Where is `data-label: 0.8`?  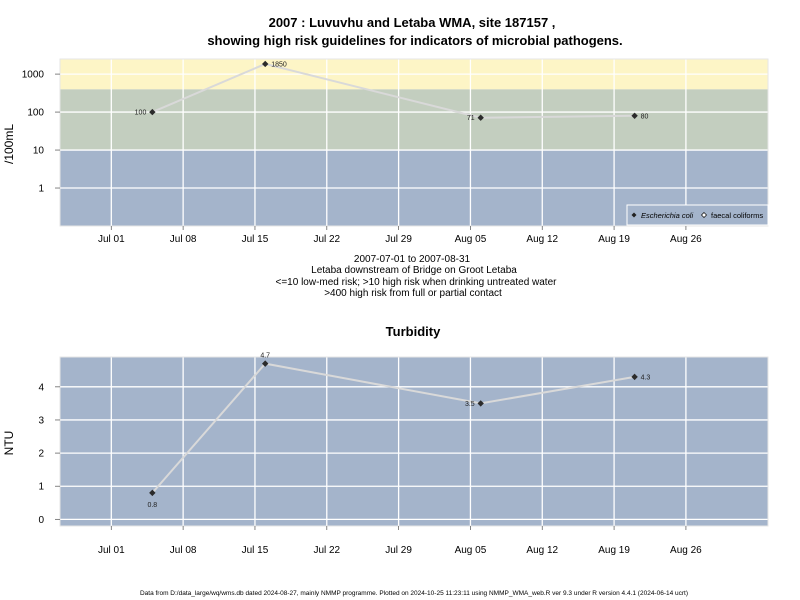
data-label: 0.8 is located at coordinates (152, 505).